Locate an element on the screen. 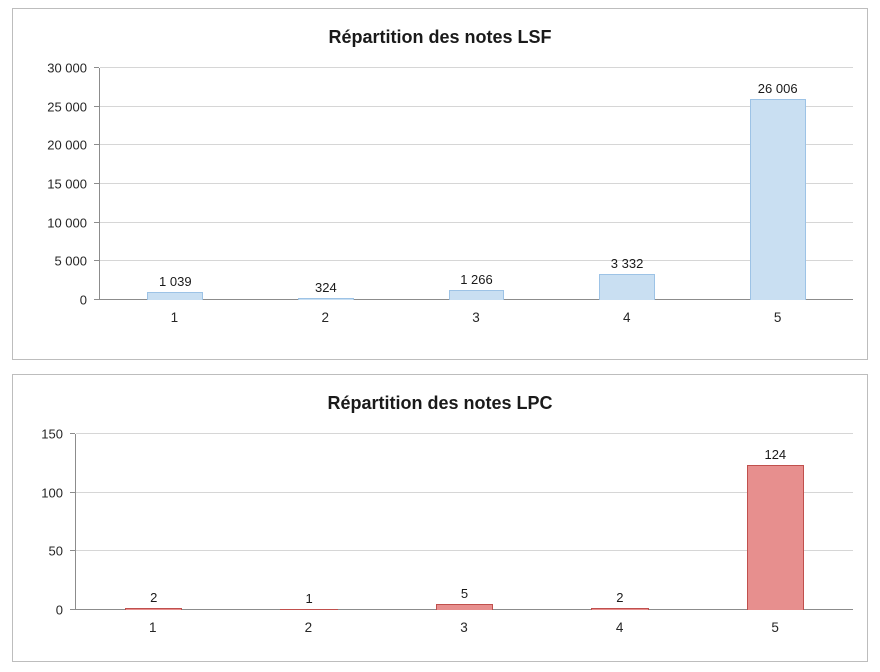 The height and width of the screenshot is (672, 880). bar-2: 324 is located at coordinates (326, 290).